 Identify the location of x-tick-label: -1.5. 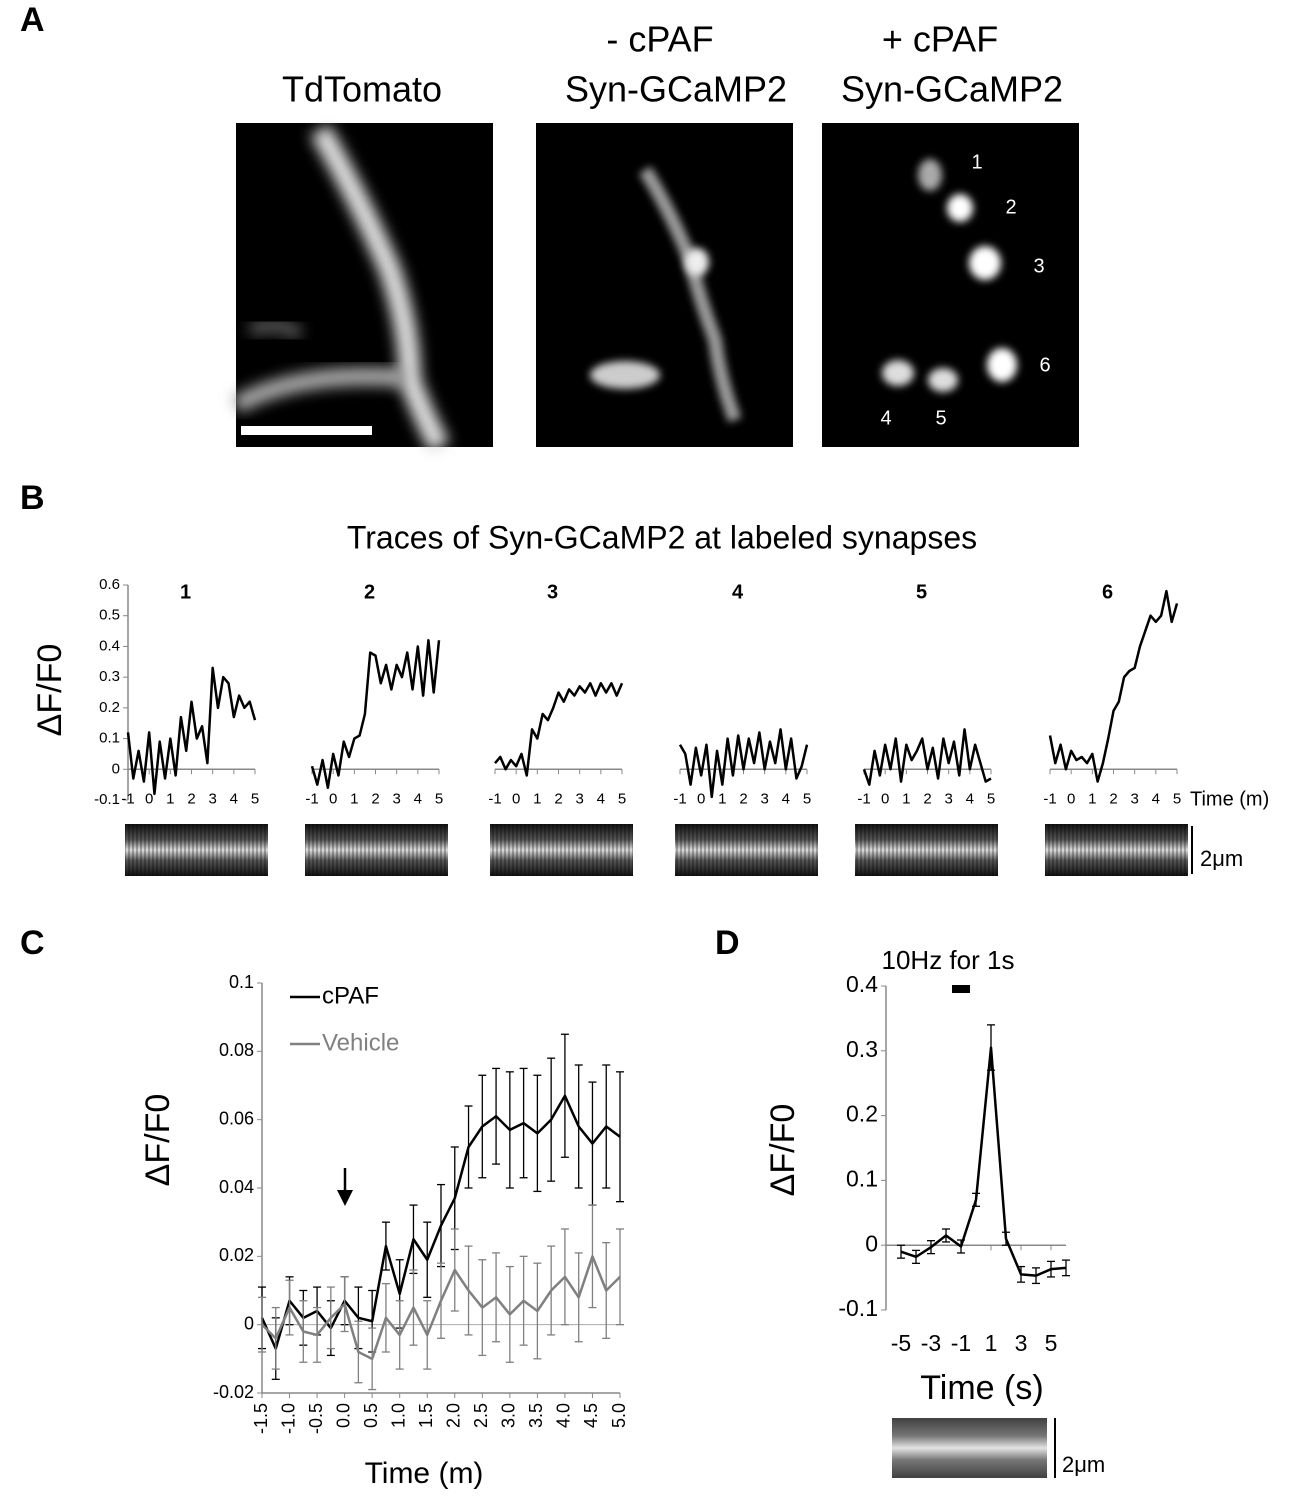
(261, 1418).